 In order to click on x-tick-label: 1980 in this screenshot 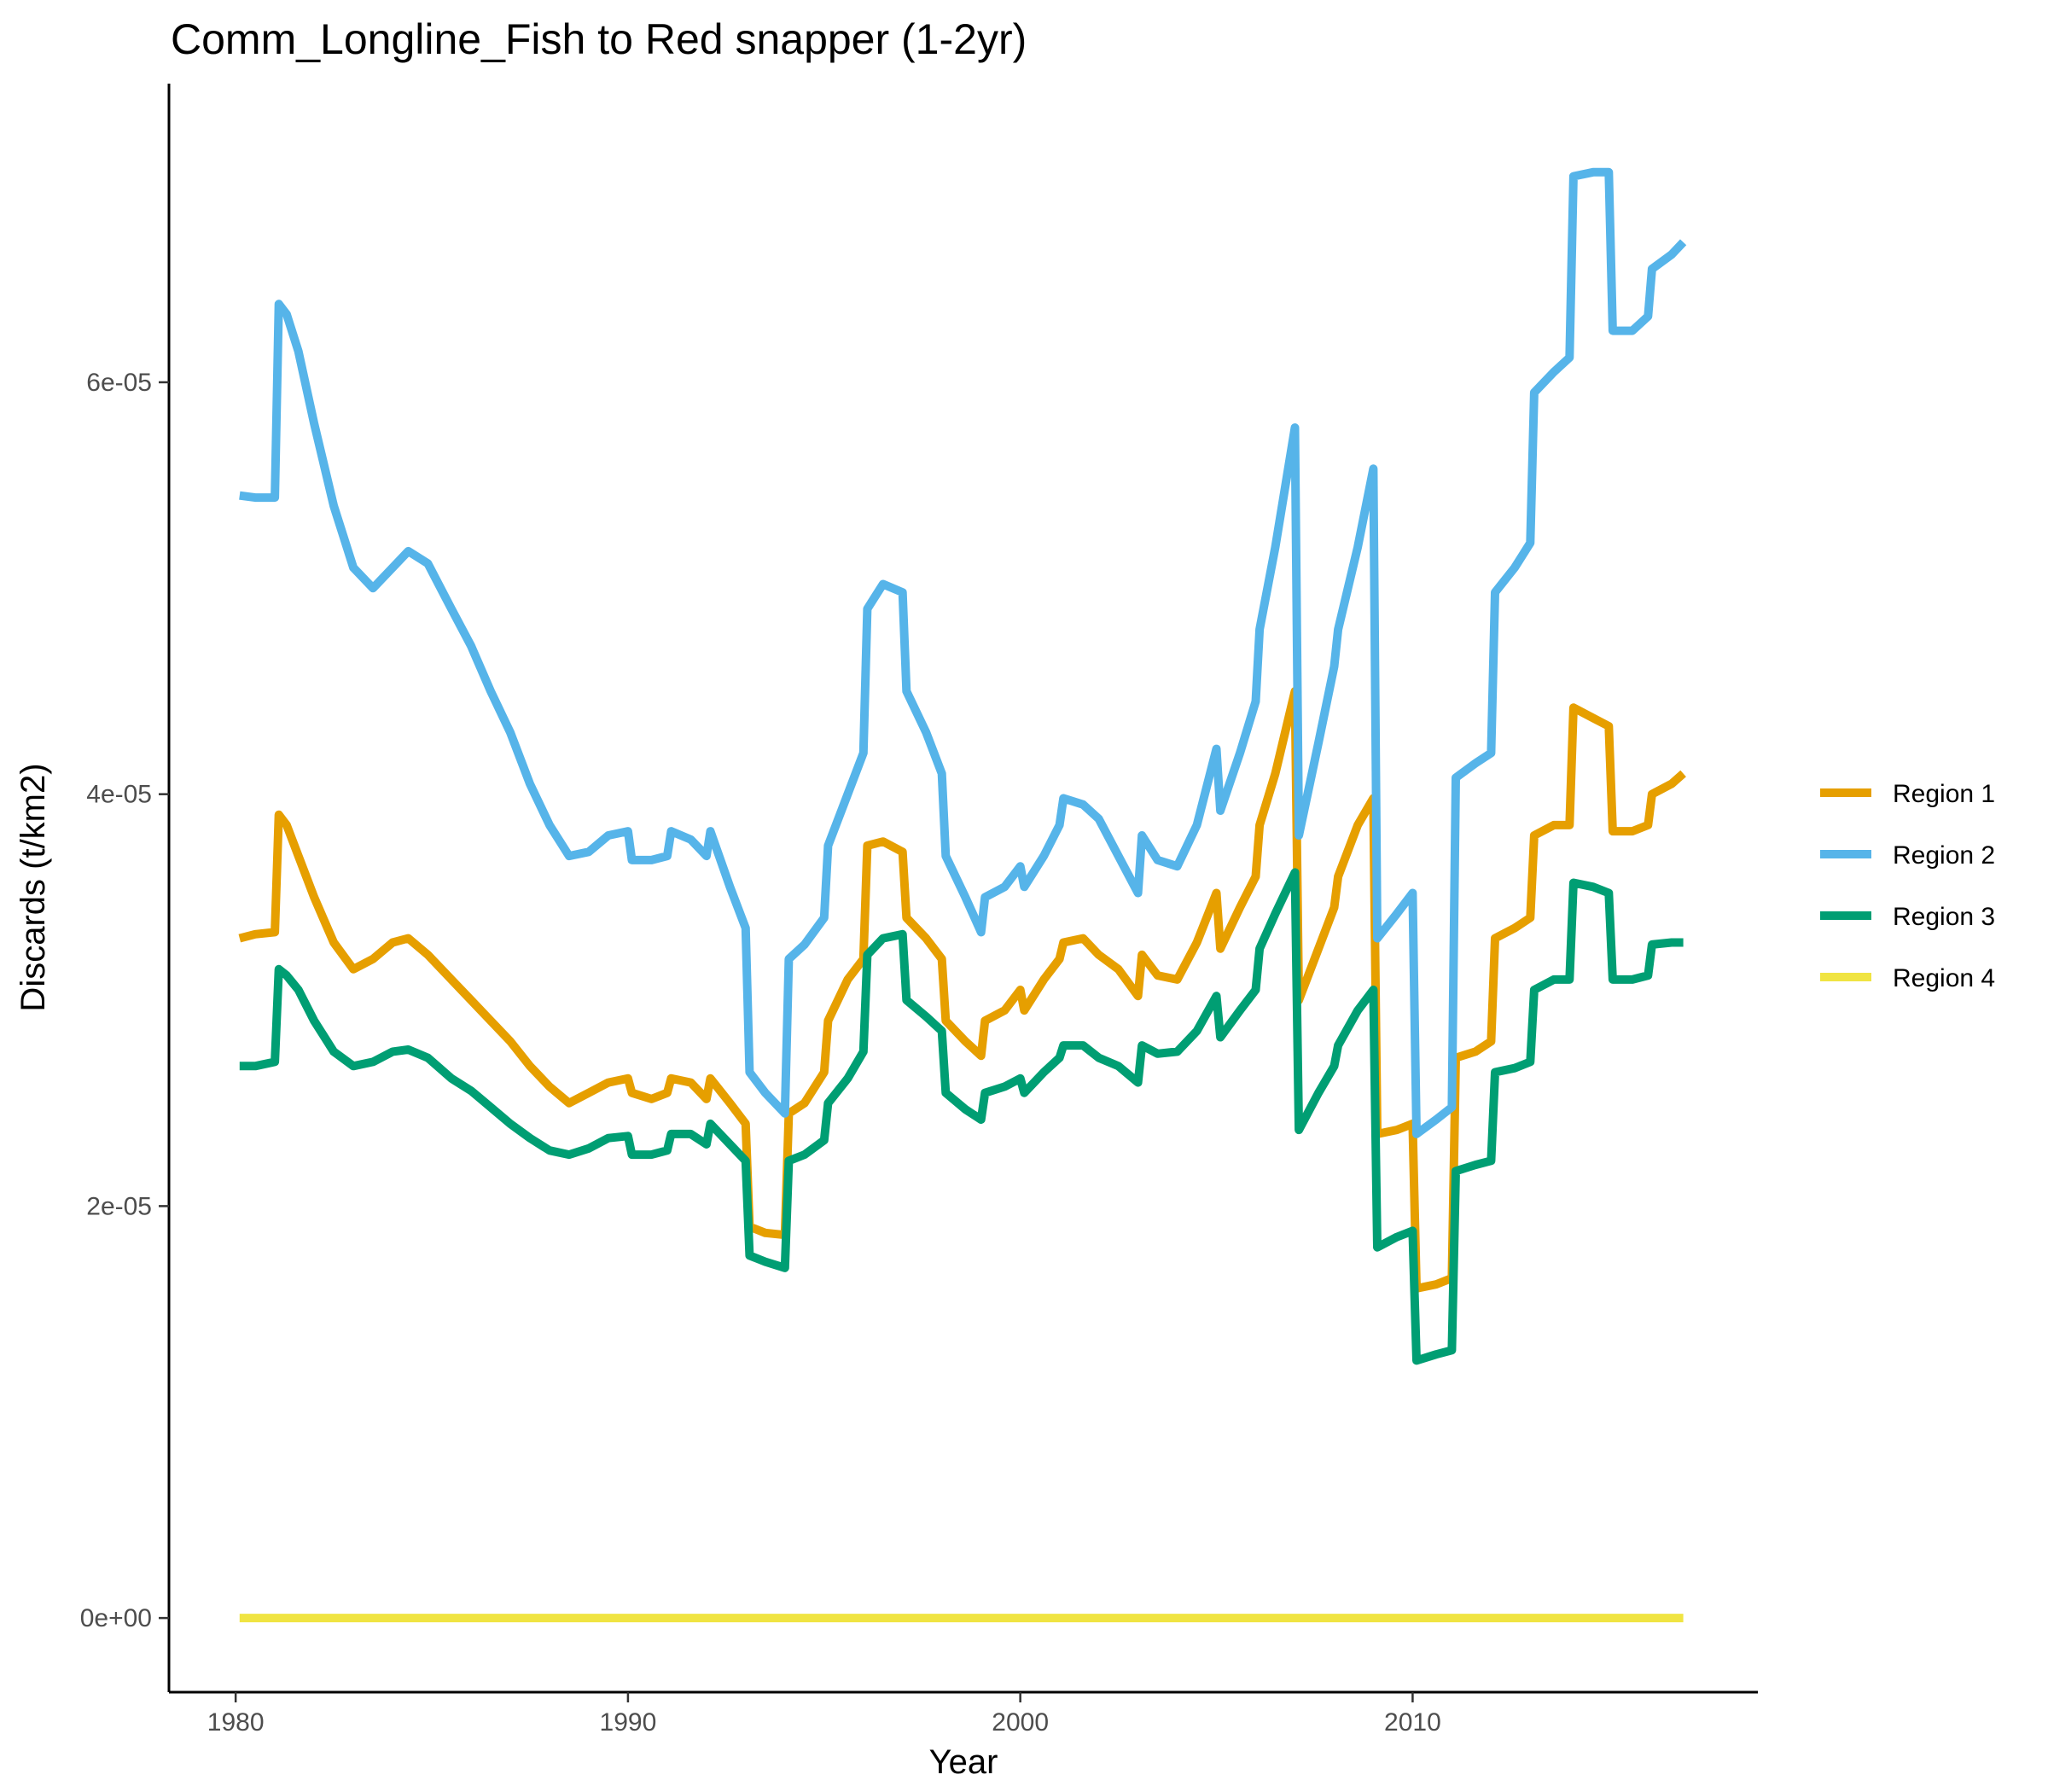, I will do `click(236, 1722)`.